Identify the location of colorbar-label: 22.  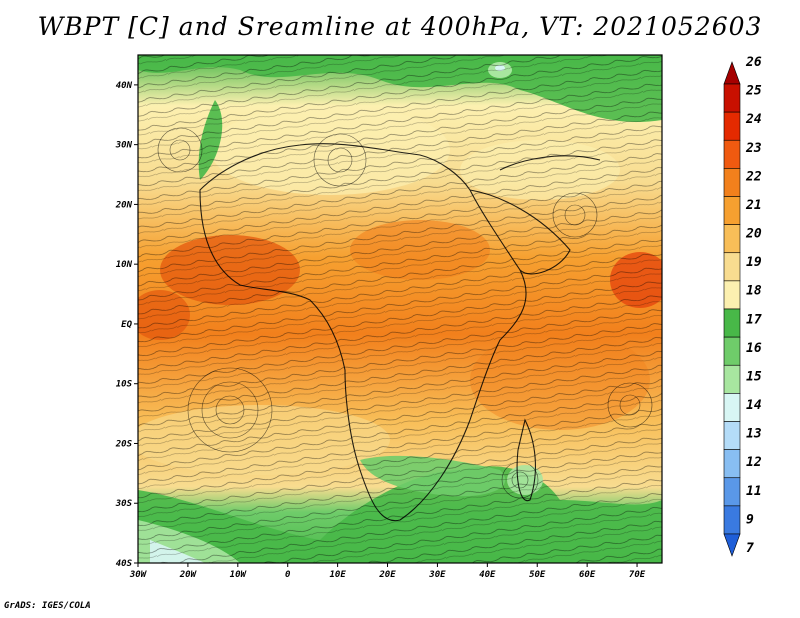
(753, 176).